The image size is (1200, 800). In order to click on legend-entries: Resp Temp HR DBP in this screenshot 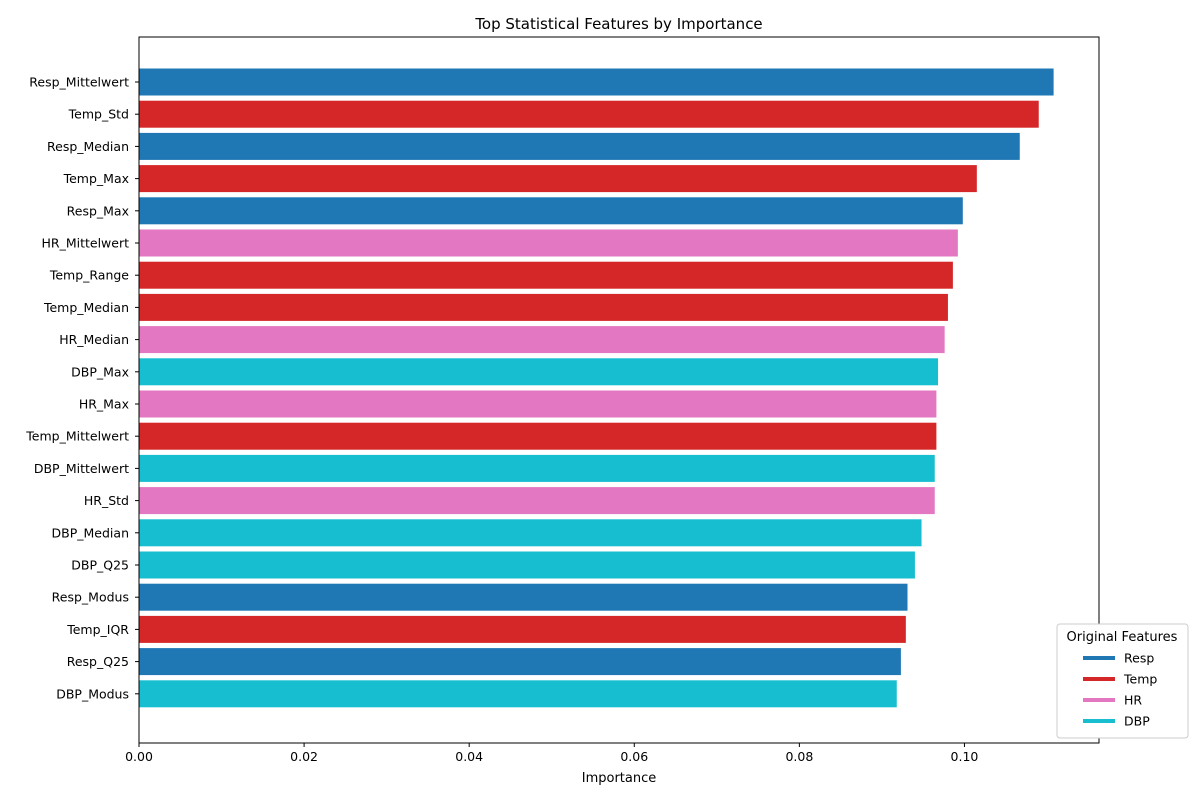, I will do `click(1120, 690)`.